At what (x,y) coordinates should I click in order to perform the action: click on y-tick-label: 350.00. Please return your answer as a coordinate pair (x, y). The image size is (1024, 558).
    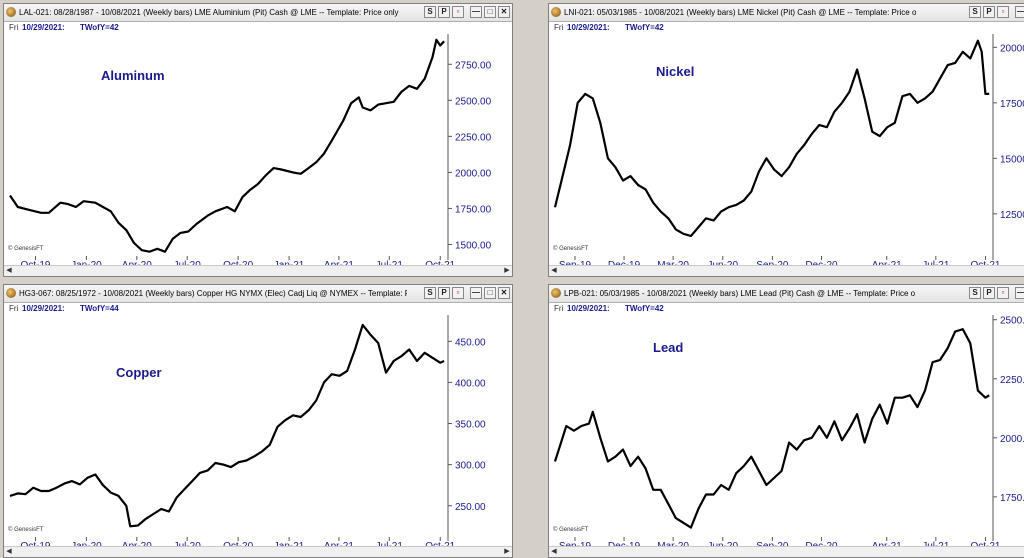
    Looking at the image, I should click on (470, 425).